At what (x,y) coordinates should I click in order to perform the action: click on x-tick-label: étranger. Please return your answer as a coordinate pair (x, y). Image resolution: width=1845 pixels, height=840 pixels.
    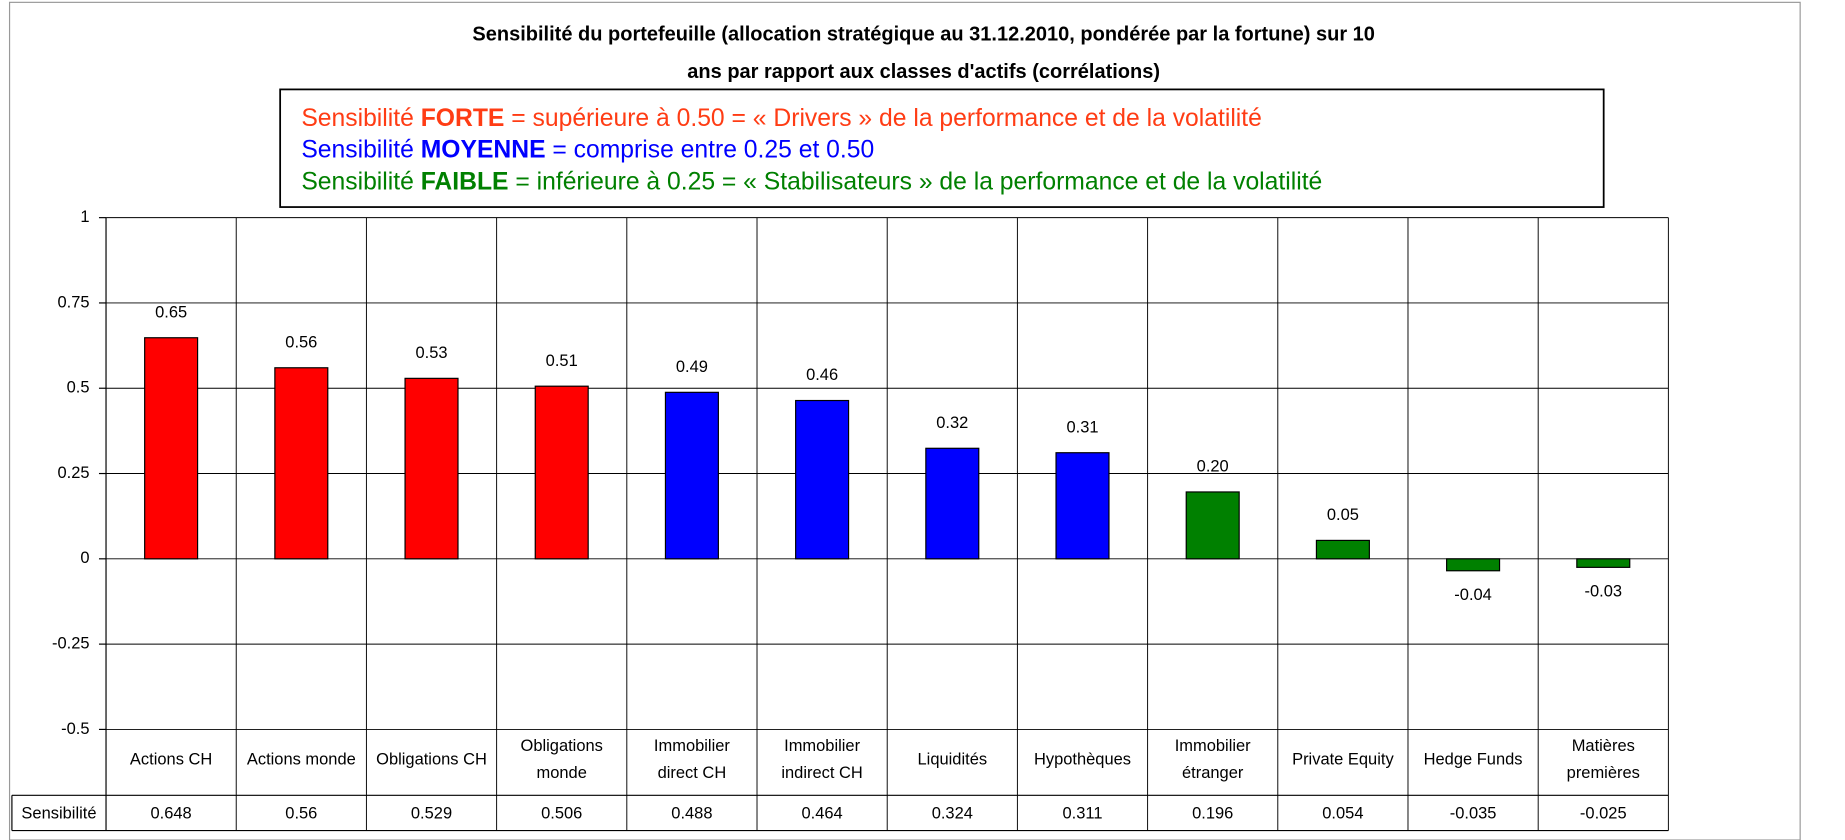
    Looking at the image, I should click on (1213, 773).